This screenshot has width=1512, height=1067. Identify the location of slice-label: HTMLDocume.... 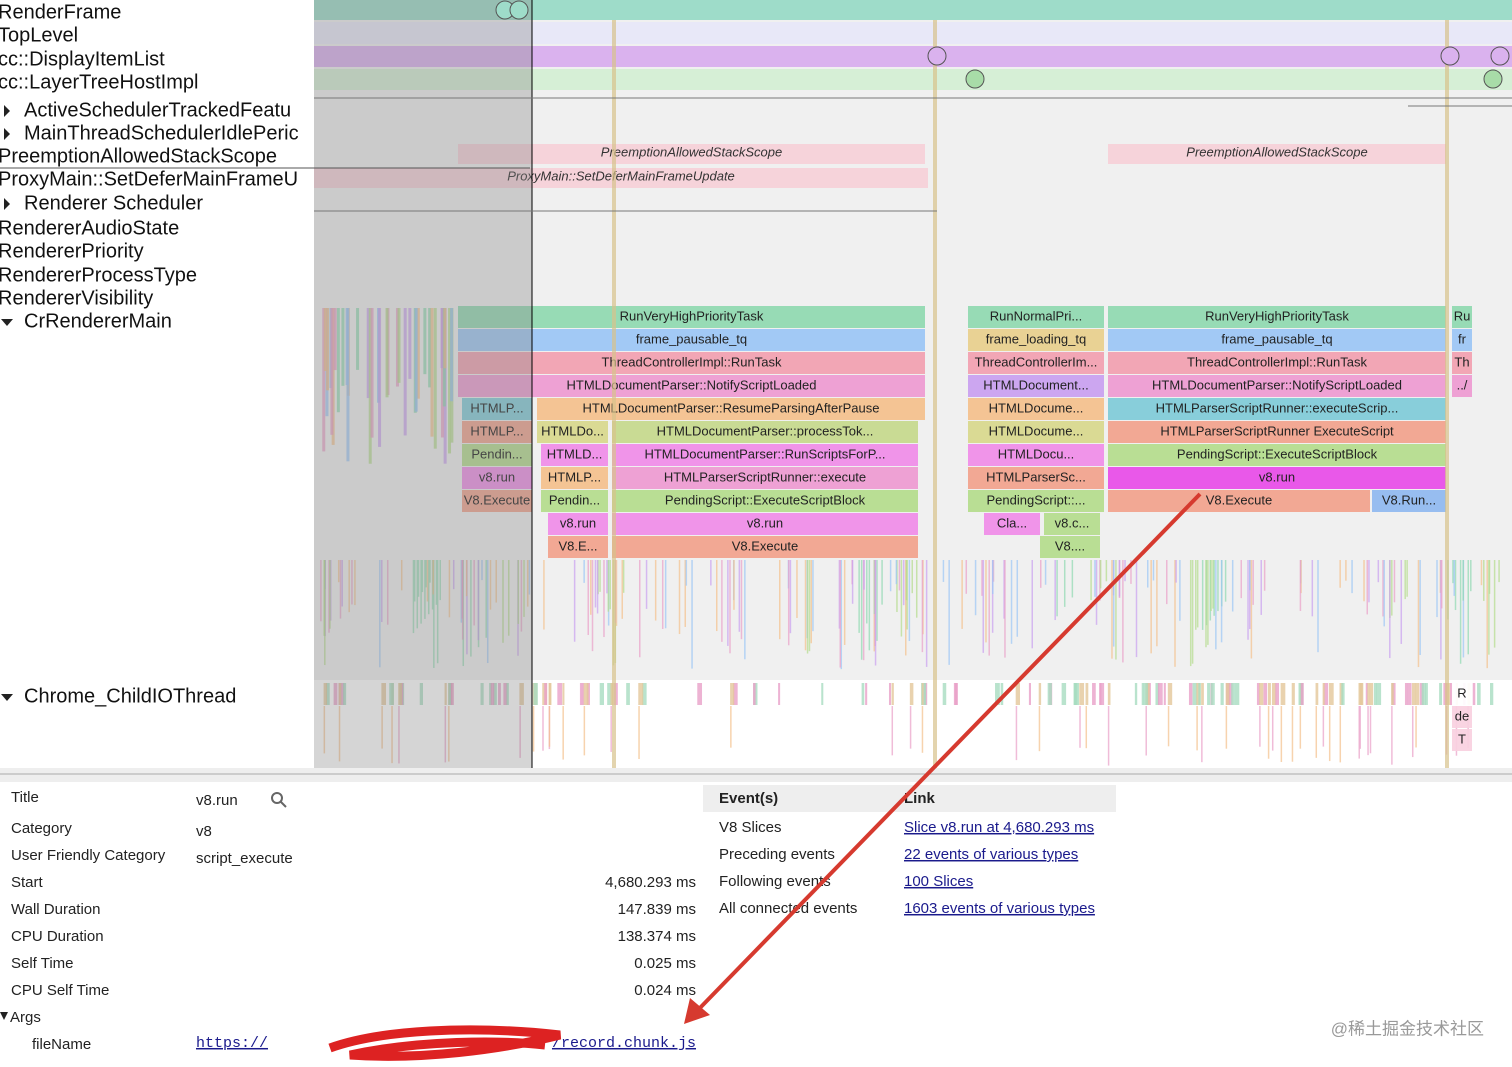
(1036, 407).